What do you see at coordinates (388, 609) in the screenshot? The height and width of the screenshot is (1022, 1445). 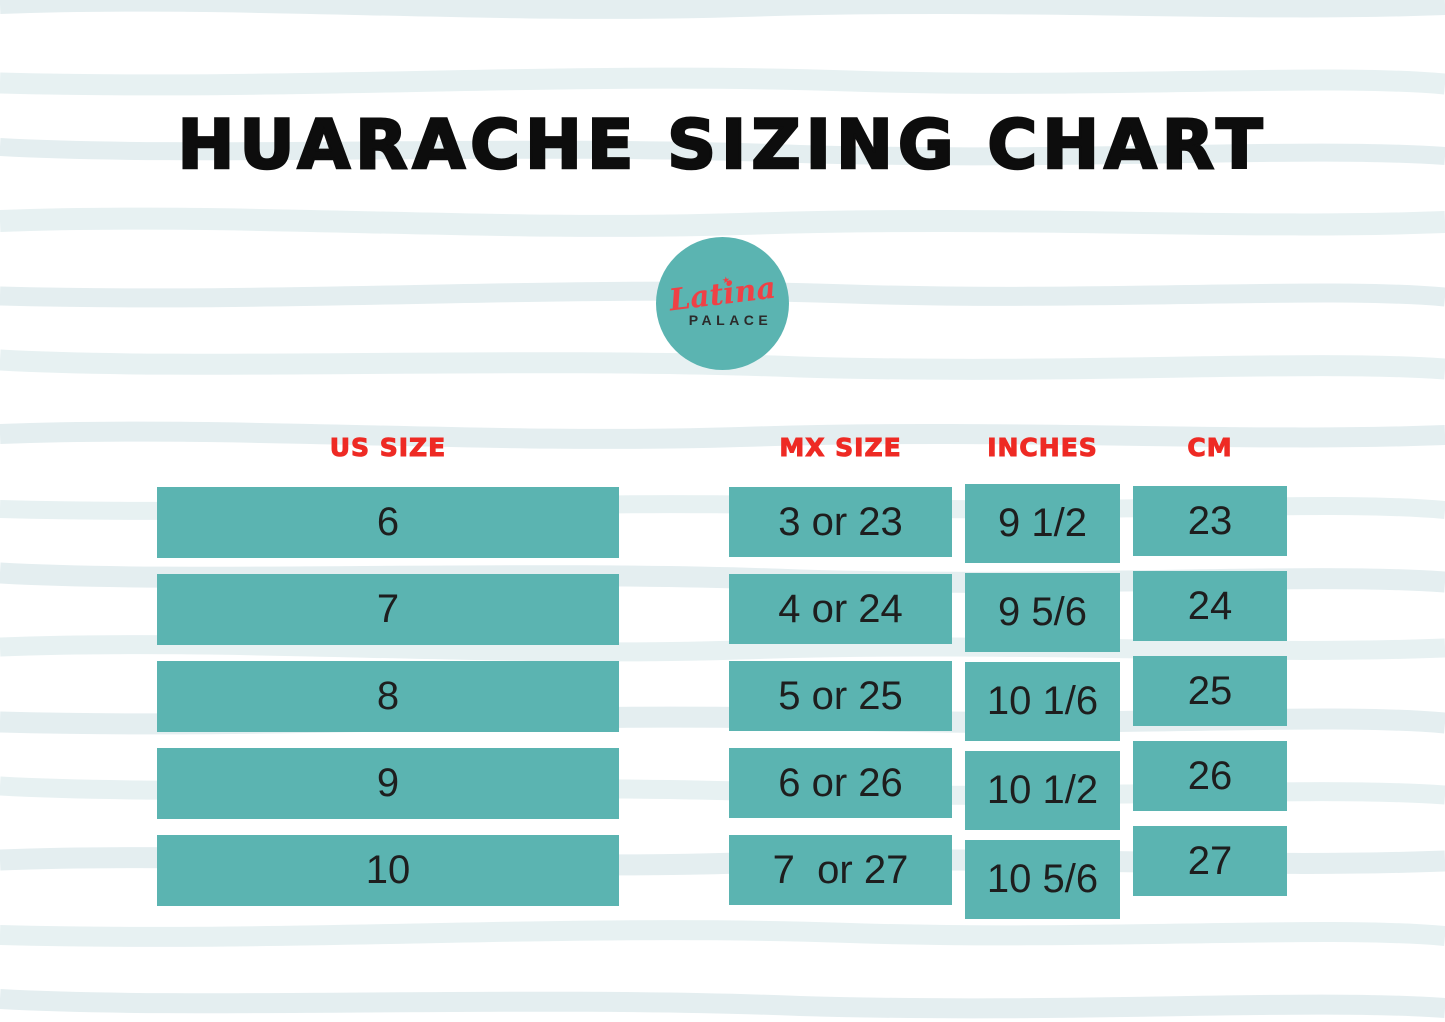 I see `us-size-cell: 7` at bounding box center [388, 609].